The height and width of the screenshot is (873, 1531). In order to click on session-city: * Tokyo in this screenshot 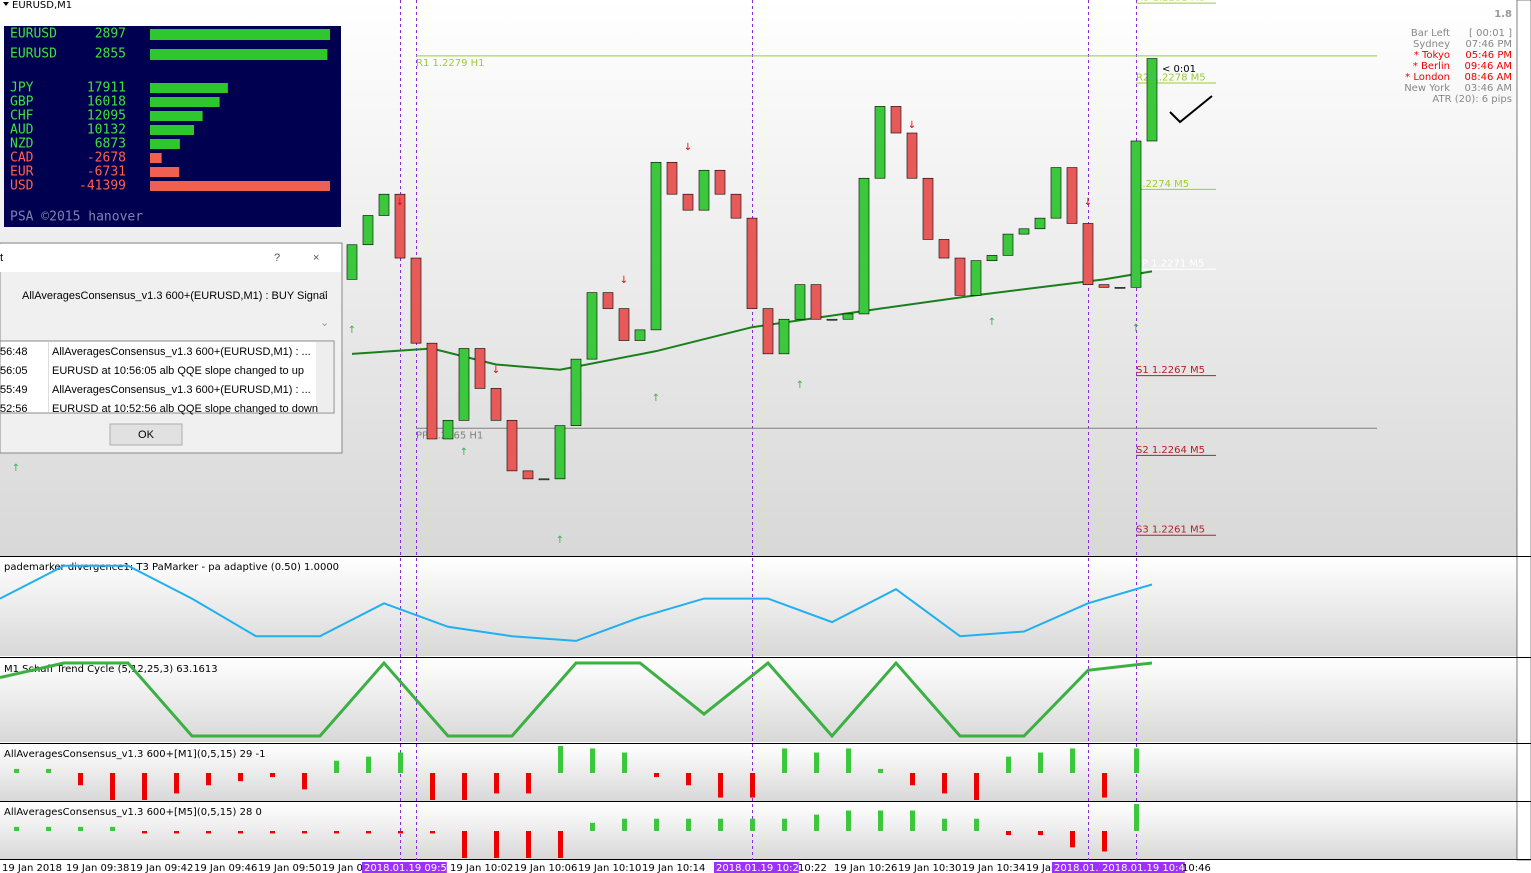, I will do `click(1432, 55)`.